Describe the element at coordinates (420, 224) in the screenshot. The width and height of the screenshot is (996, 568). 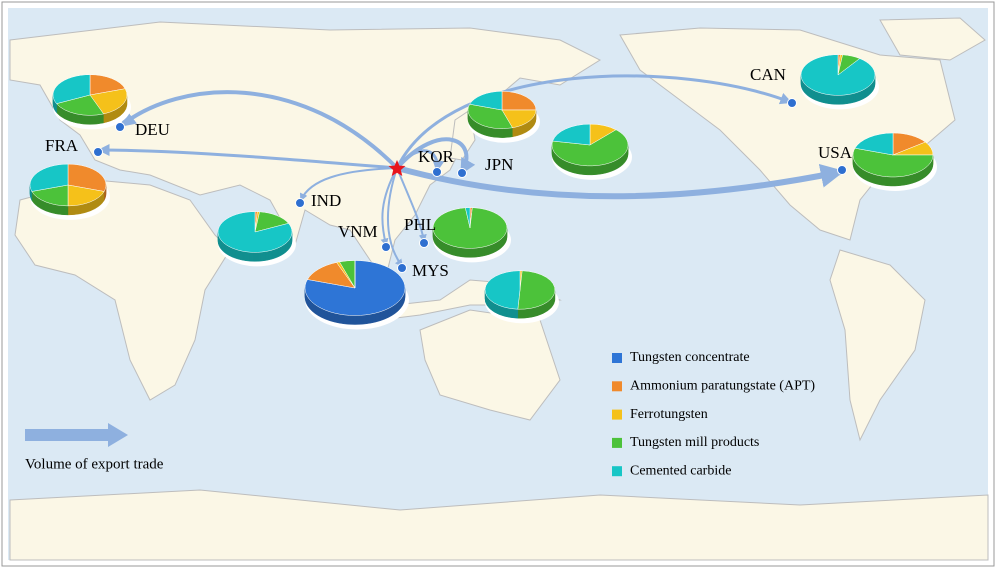
I see `country-label: PHL` at that location.